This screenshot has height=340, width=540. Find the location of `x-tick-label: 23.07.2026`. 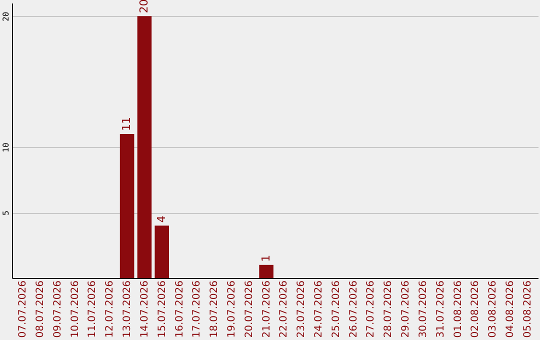

x-tick-label: 23.07.2026 is located at coordinates (302, 309).